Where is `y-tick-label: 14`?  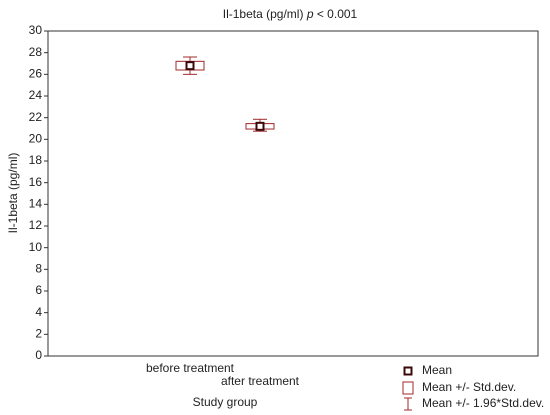 y-tick-label: 14 is located at coordinates (36, 204).